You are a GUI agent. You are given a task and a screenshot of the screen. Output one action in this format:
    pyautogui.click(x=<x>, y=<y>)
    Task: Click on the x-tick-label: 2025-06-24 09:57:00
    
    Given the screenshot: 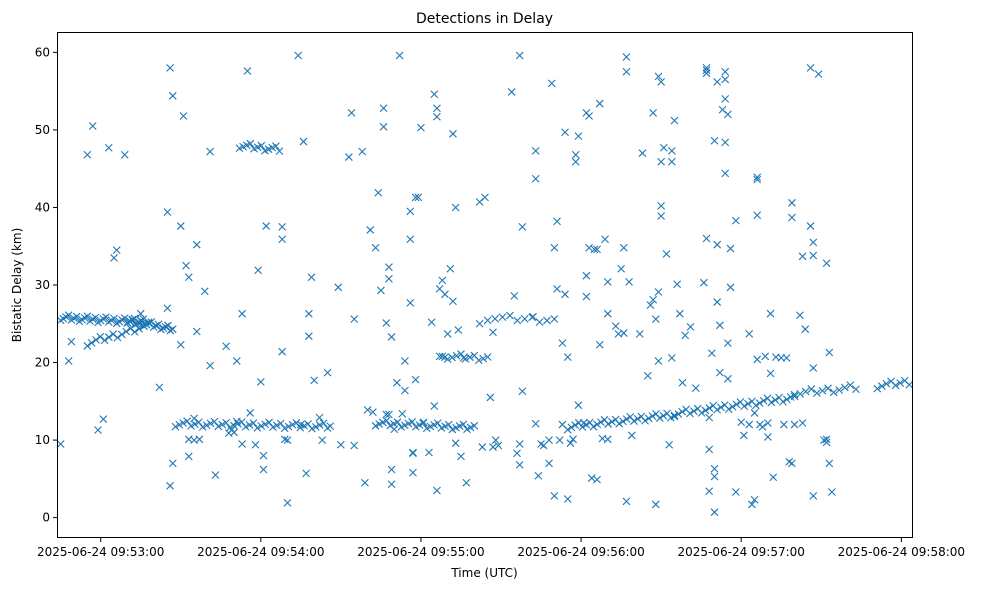 What is the action you would take?
    pyautogui.click(x=740, y=552)
    